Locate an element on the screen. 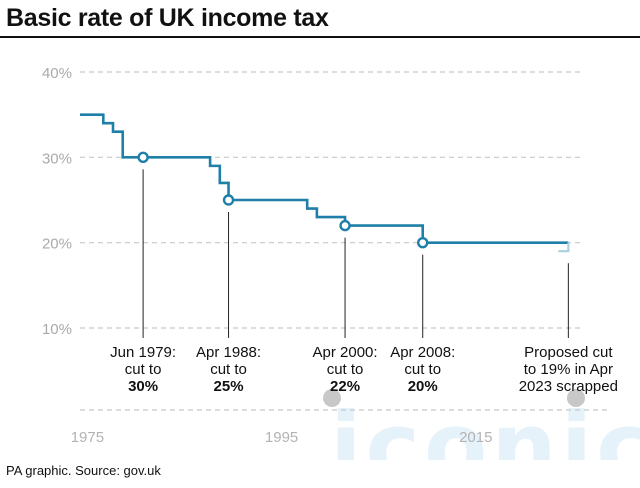 Image resolution: width=640 pixels, height=488 pixels. y-tick-label: 20% is located at coordinates (57, 244).